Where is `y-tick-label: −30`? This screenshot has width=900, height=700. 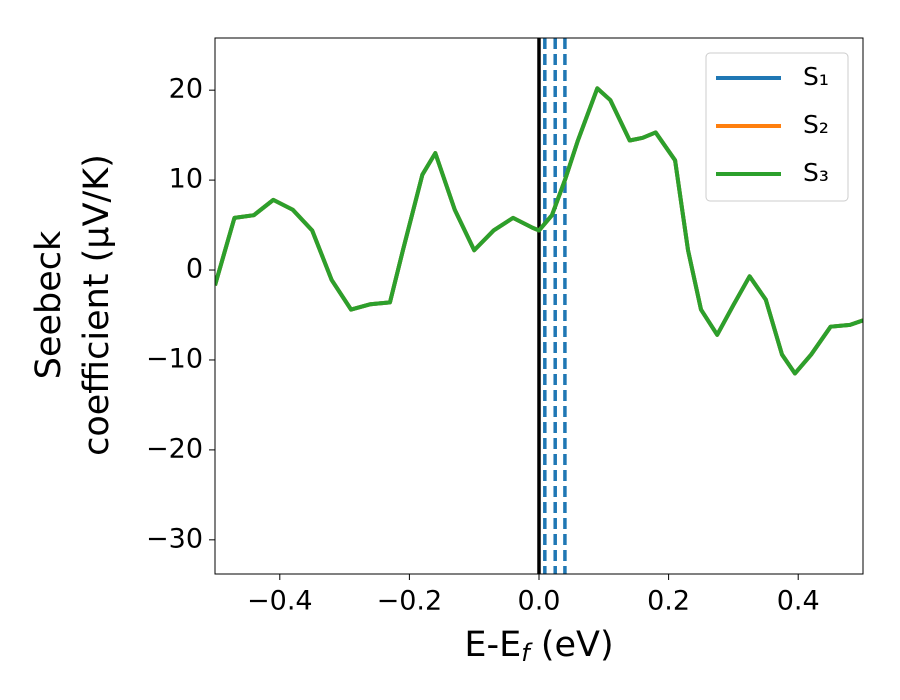
y-tick-label: −30 is located at coordinates (174, 538).